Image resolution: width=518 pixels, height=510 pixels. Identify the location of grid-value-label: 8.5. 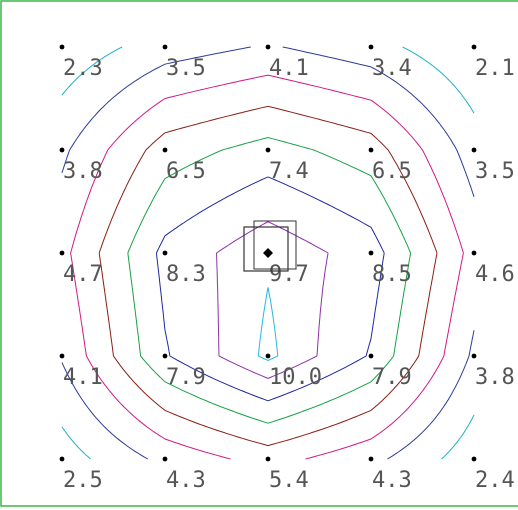
(392, 274).